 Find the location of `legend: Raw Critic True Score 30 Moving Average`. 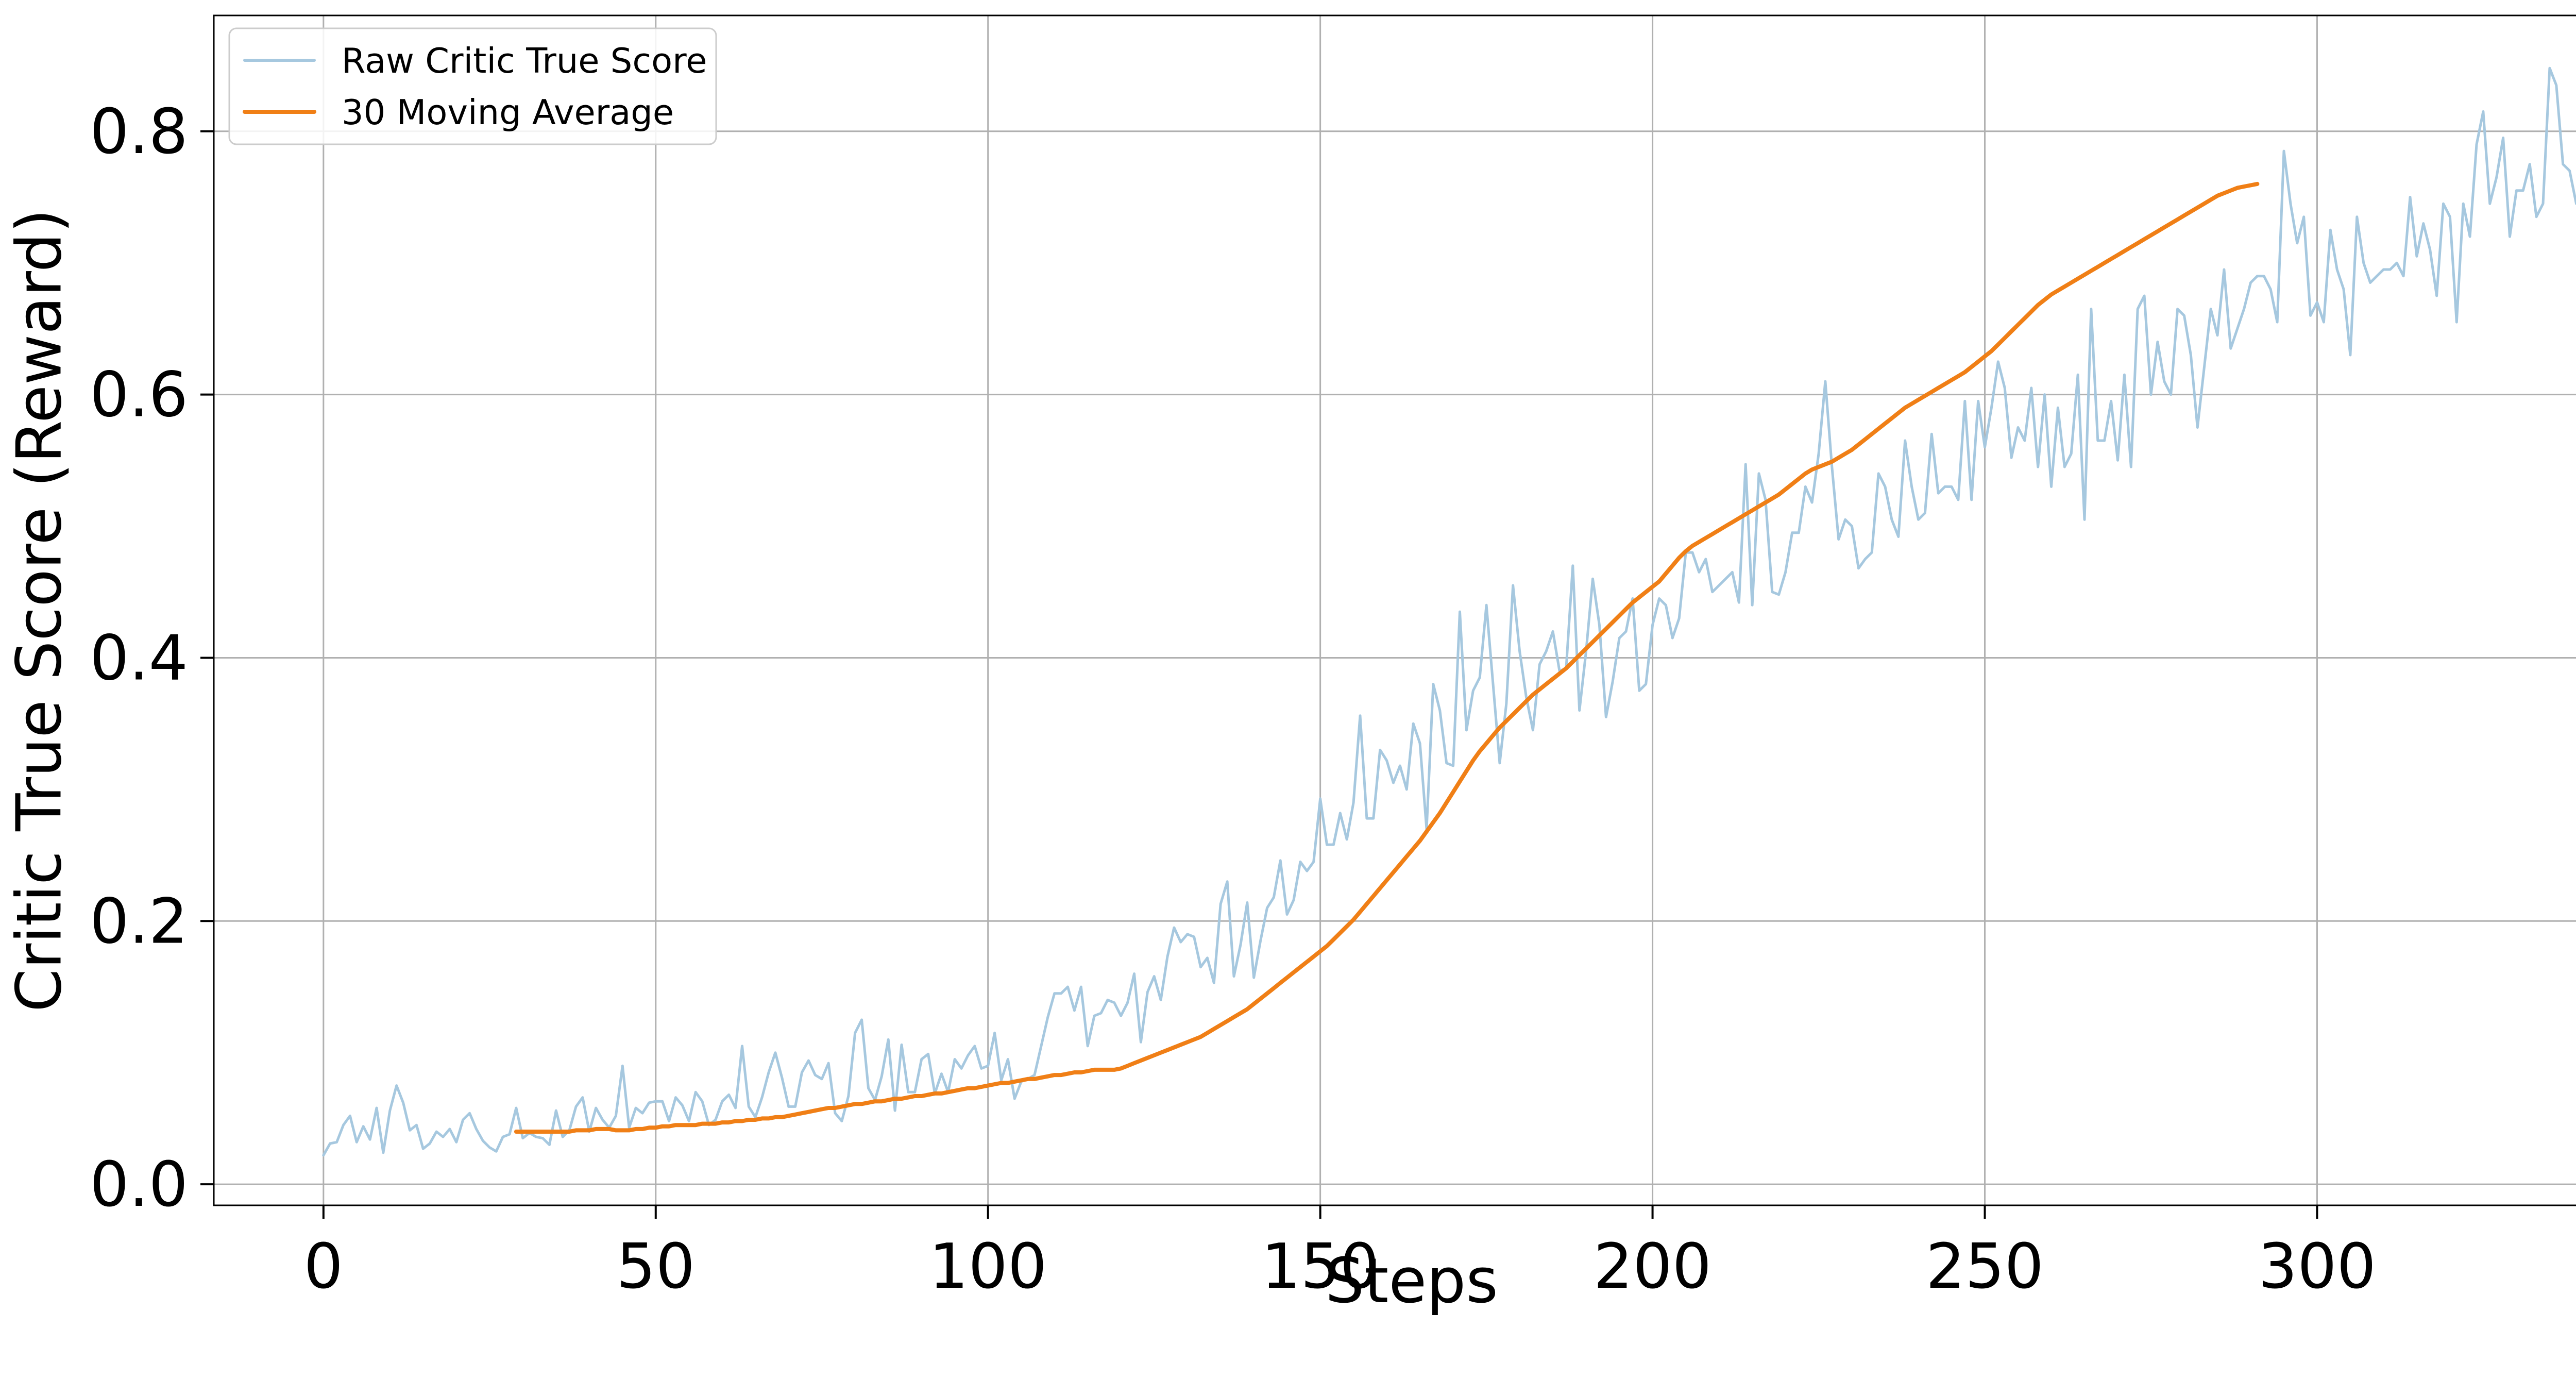

legend: Raw Critic True Score 30 Moving Average is located at coordinates (472, 86).